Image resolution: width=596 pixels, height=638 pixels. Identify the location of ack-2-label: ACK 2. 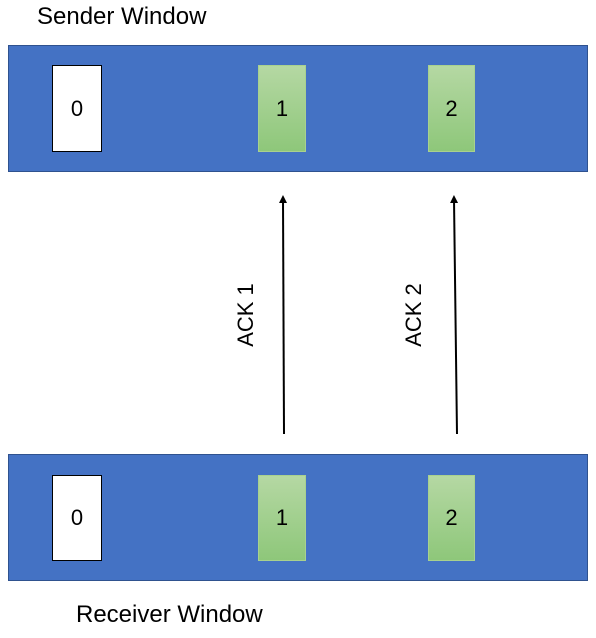
(413, 315).